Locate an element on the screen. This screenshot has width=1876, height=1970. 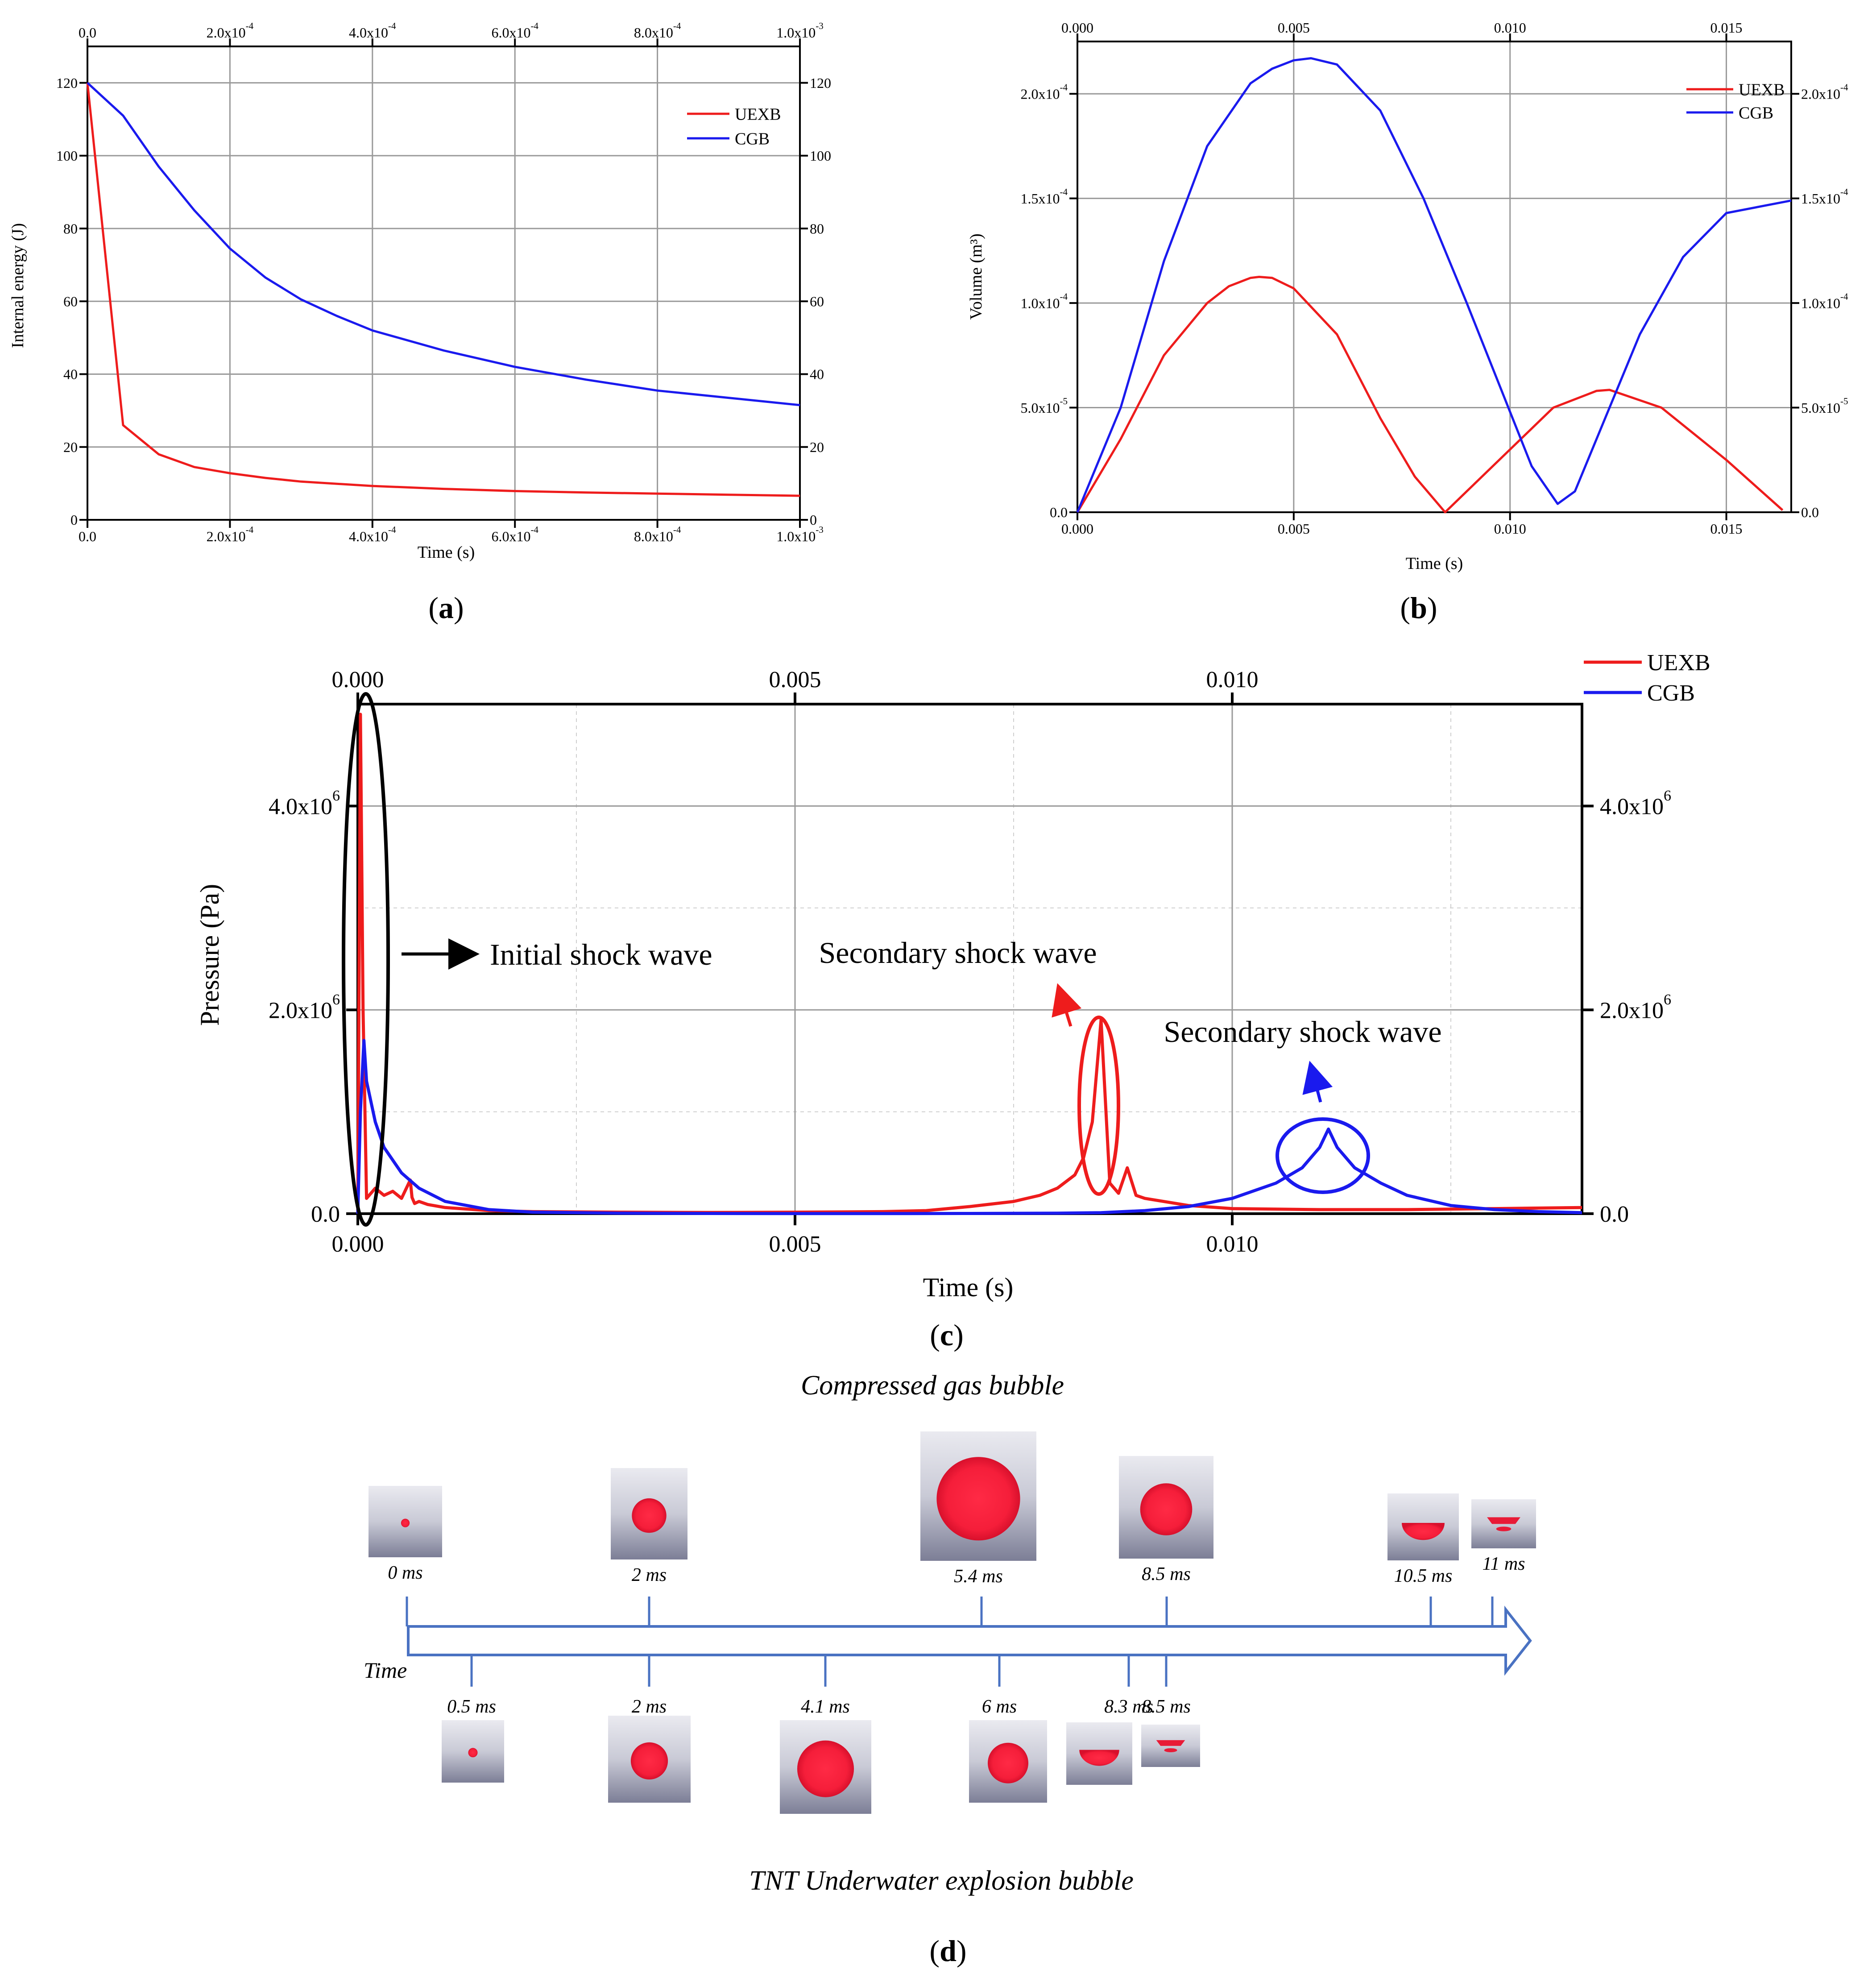
x-tick-label-bottom: 0.015 is located at coordinates (1726, 529).